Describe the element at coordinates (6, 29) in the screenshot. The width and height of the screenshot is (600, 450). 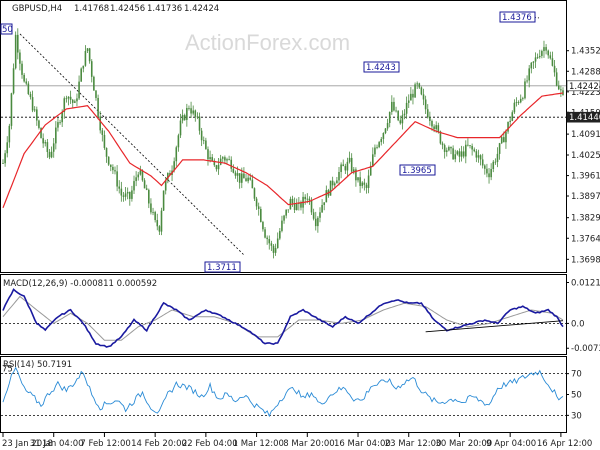
I see `left-edge-box` at that location.